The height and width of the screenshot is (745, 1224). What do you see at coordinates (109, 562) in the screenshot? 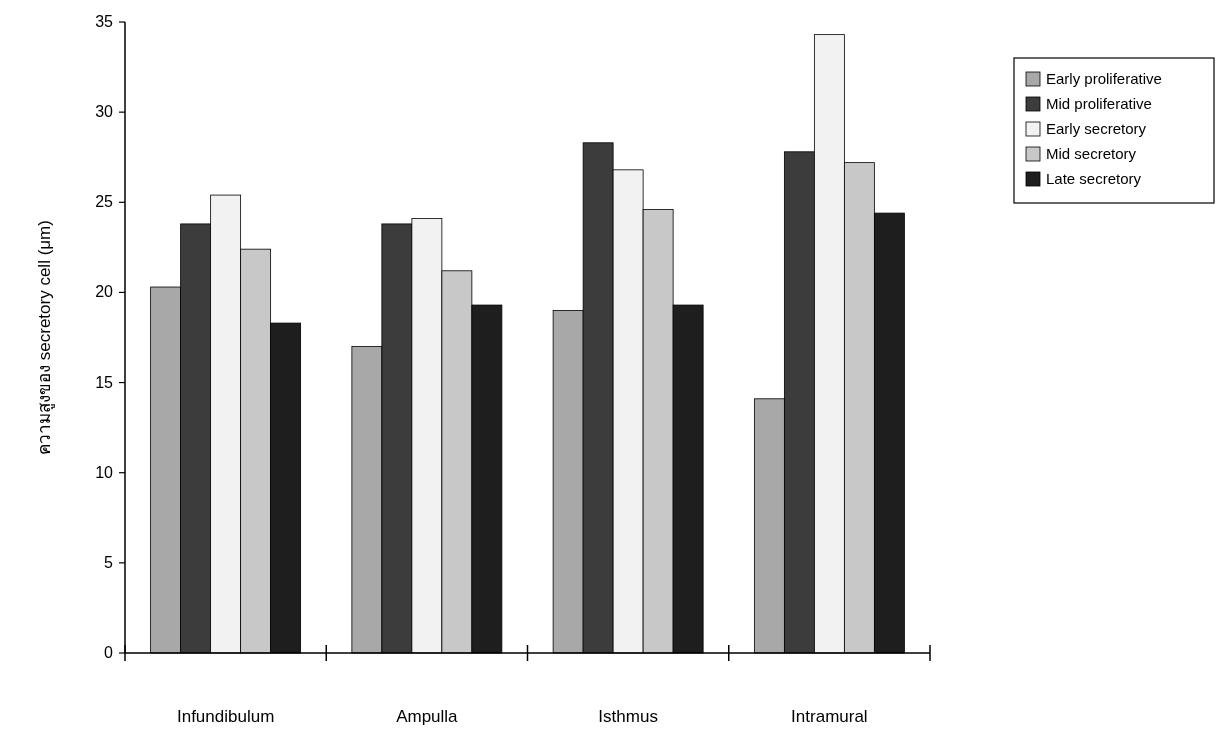
I see `y-tick-label: 5` at bounding box center [109, 562].